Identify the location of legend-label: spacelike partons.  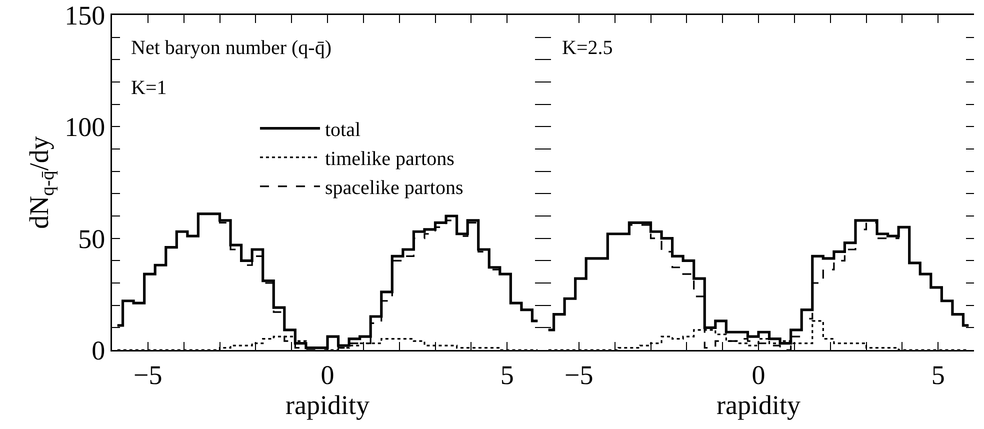
(394, 188).